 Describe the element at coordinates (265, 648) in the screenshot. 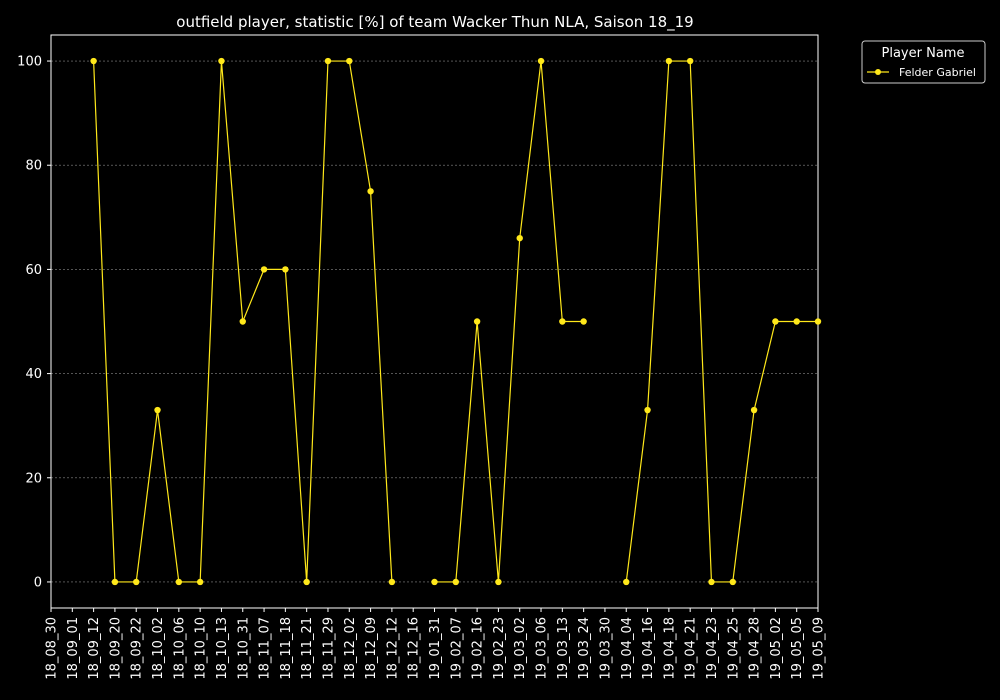

I see `x-tick-label: 18_11_07` at that location.